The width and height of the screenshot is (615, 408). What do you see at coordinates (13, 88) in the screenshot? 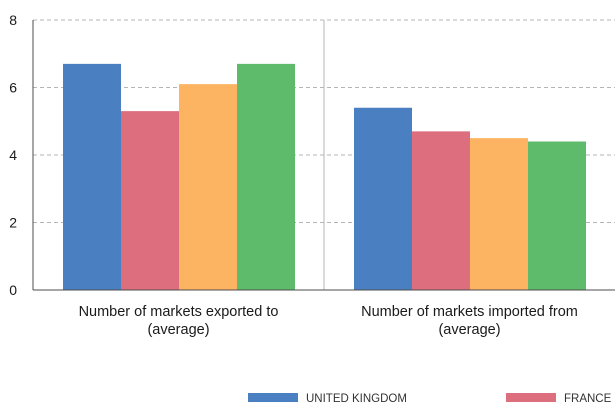
I see `y-tick-label-6: 6` at bounding box center [13, 88].